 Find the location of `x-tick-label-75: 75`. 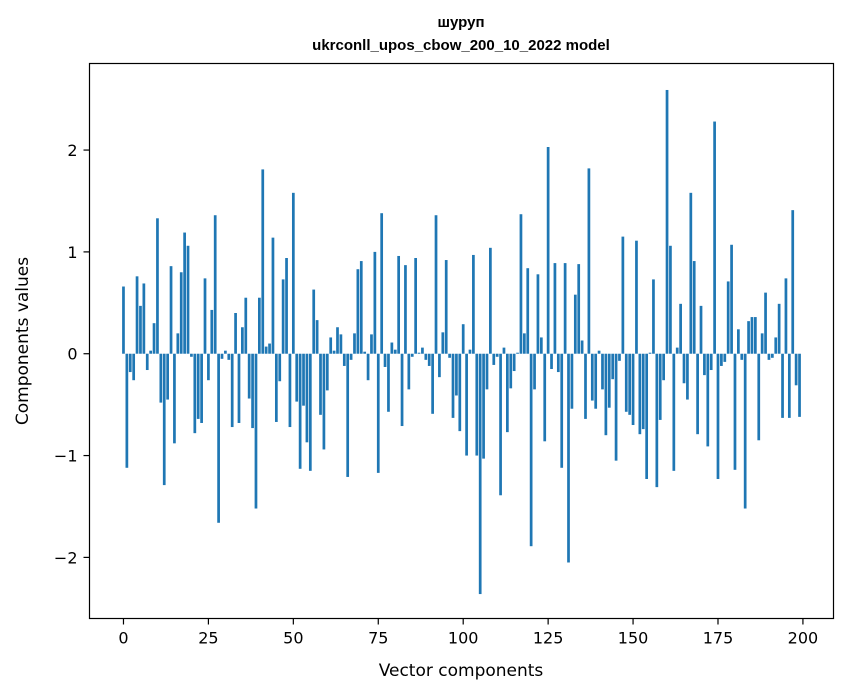

x-tick-label-75: 75 is located at coordinates (378, 638).